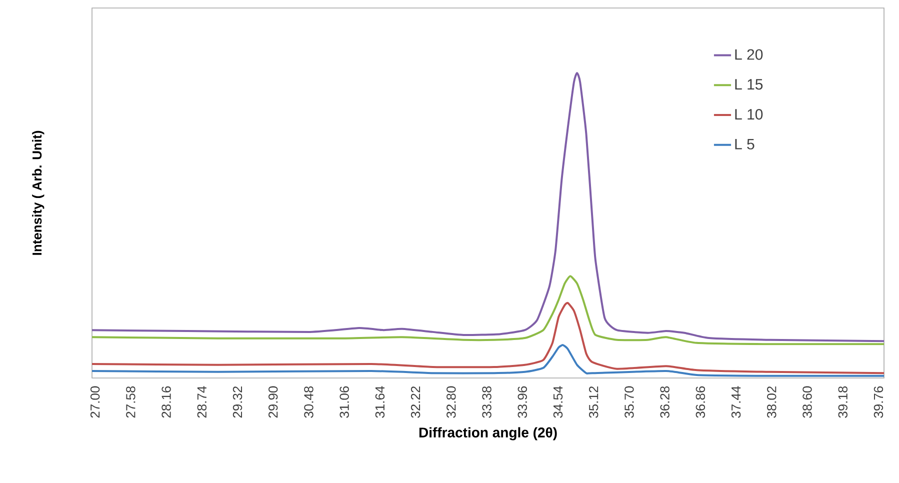  Describe the element at coordinates (380, 402) in the screenshot. I see `x-tick-label: 31.64` at that location.